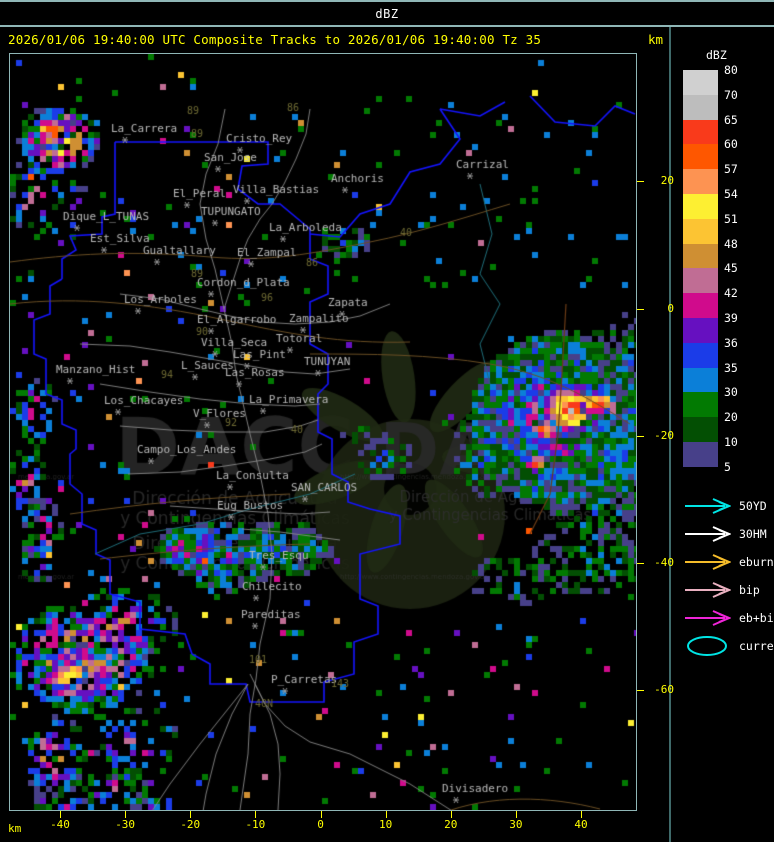  Describe the element at coordinates (731, 417) in the screenshot. I see `colorbar-tick-label: 20` at that location.